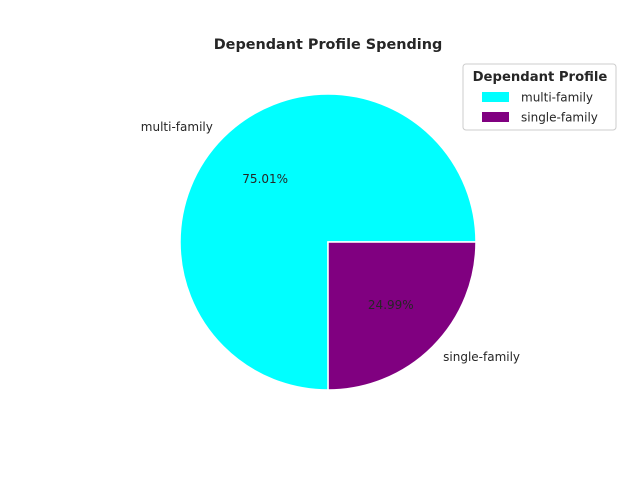 This screenshot has height=480, width=640. Describe the element at coordinates (402, 316) in the screenshot. I see `pie-slice-single-family` at that location.